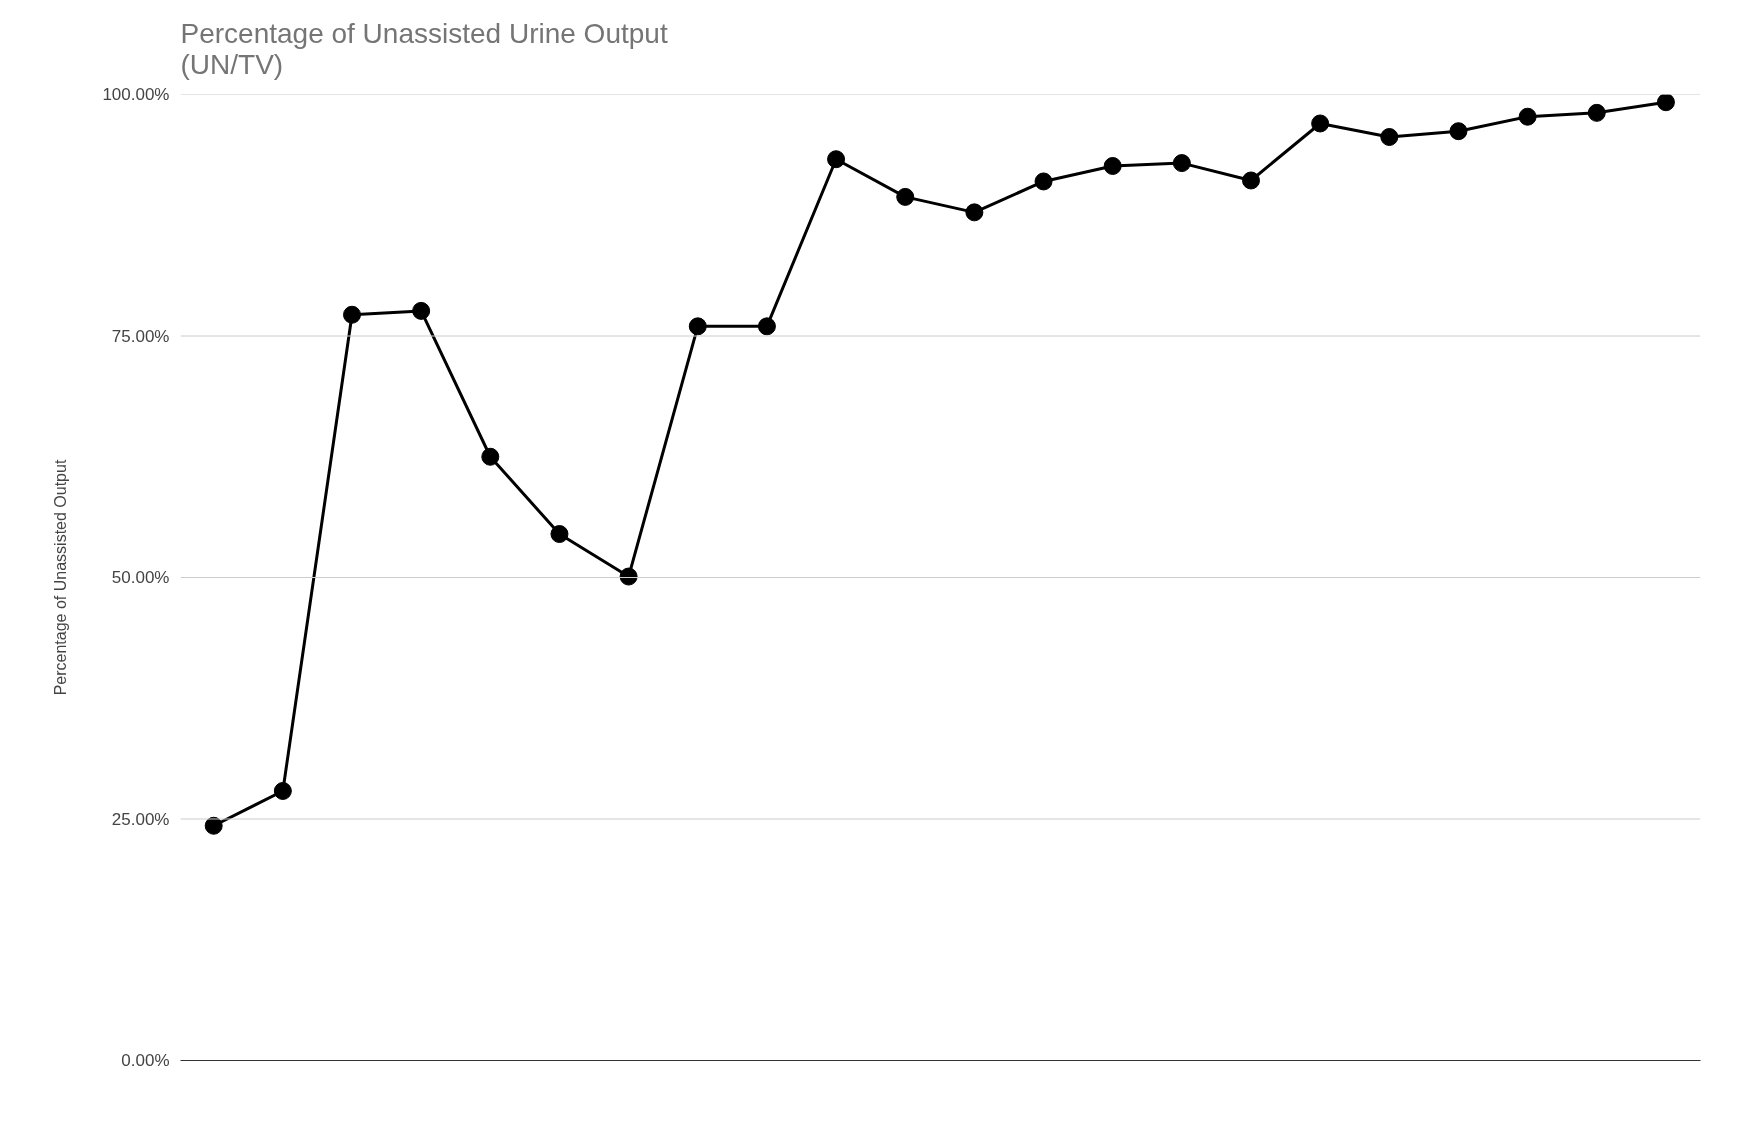 The width and height of the screenshot is (1750, 1130). What do you see at coordinates (140, 577) in the screenshot?
I see `y-tick-label: 50.00%` at bounding box center [140, 577].